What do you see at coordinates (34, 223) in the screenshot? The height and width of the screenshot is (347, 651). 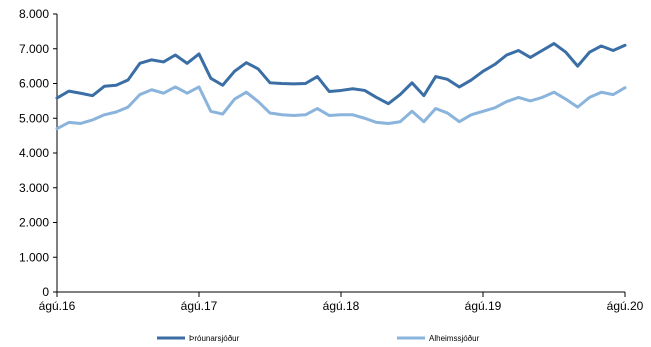 I see `y-tick-label: 2.000` at bounding box center [34, 223].